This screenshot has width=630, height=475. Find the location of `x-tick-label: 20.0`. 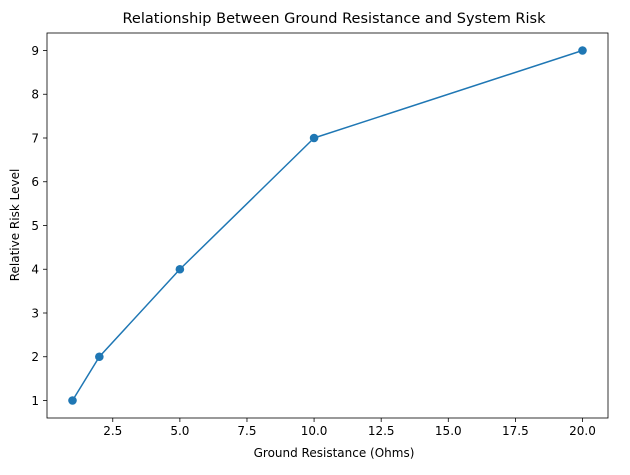

x-tick-label: 20.0 is located at coordinates (582, 431).